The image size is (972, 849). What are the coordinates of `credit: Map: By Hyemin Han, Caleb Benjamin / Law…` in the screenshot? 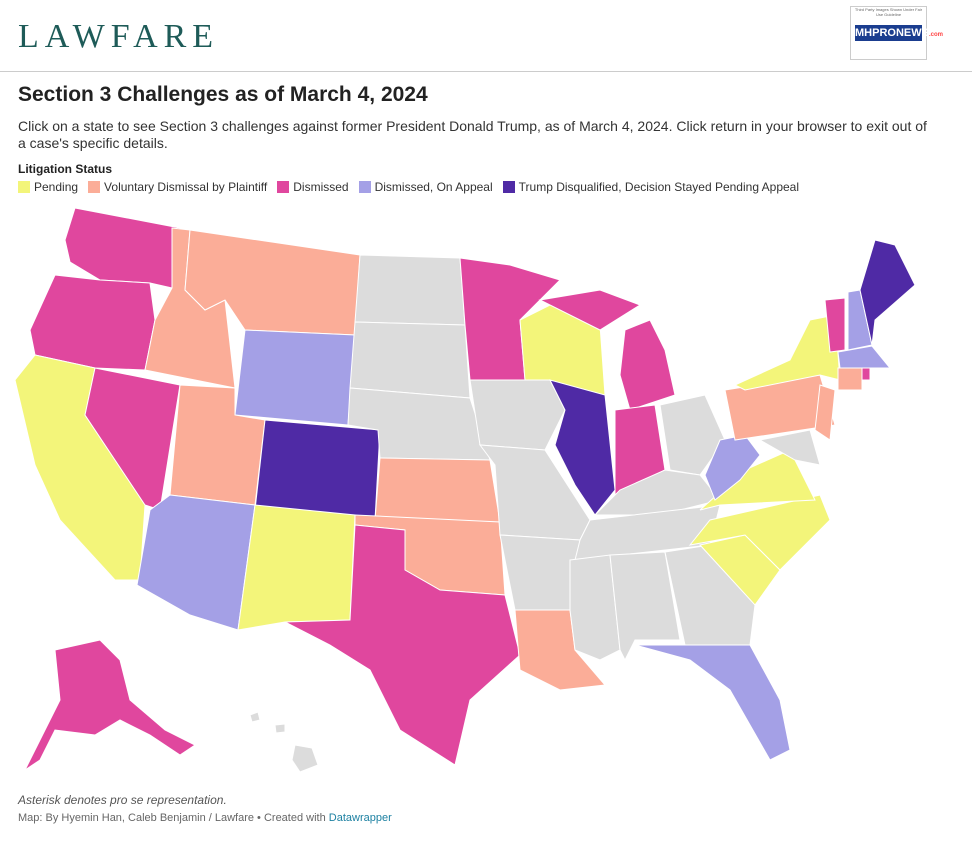 It's located at (205, 818).